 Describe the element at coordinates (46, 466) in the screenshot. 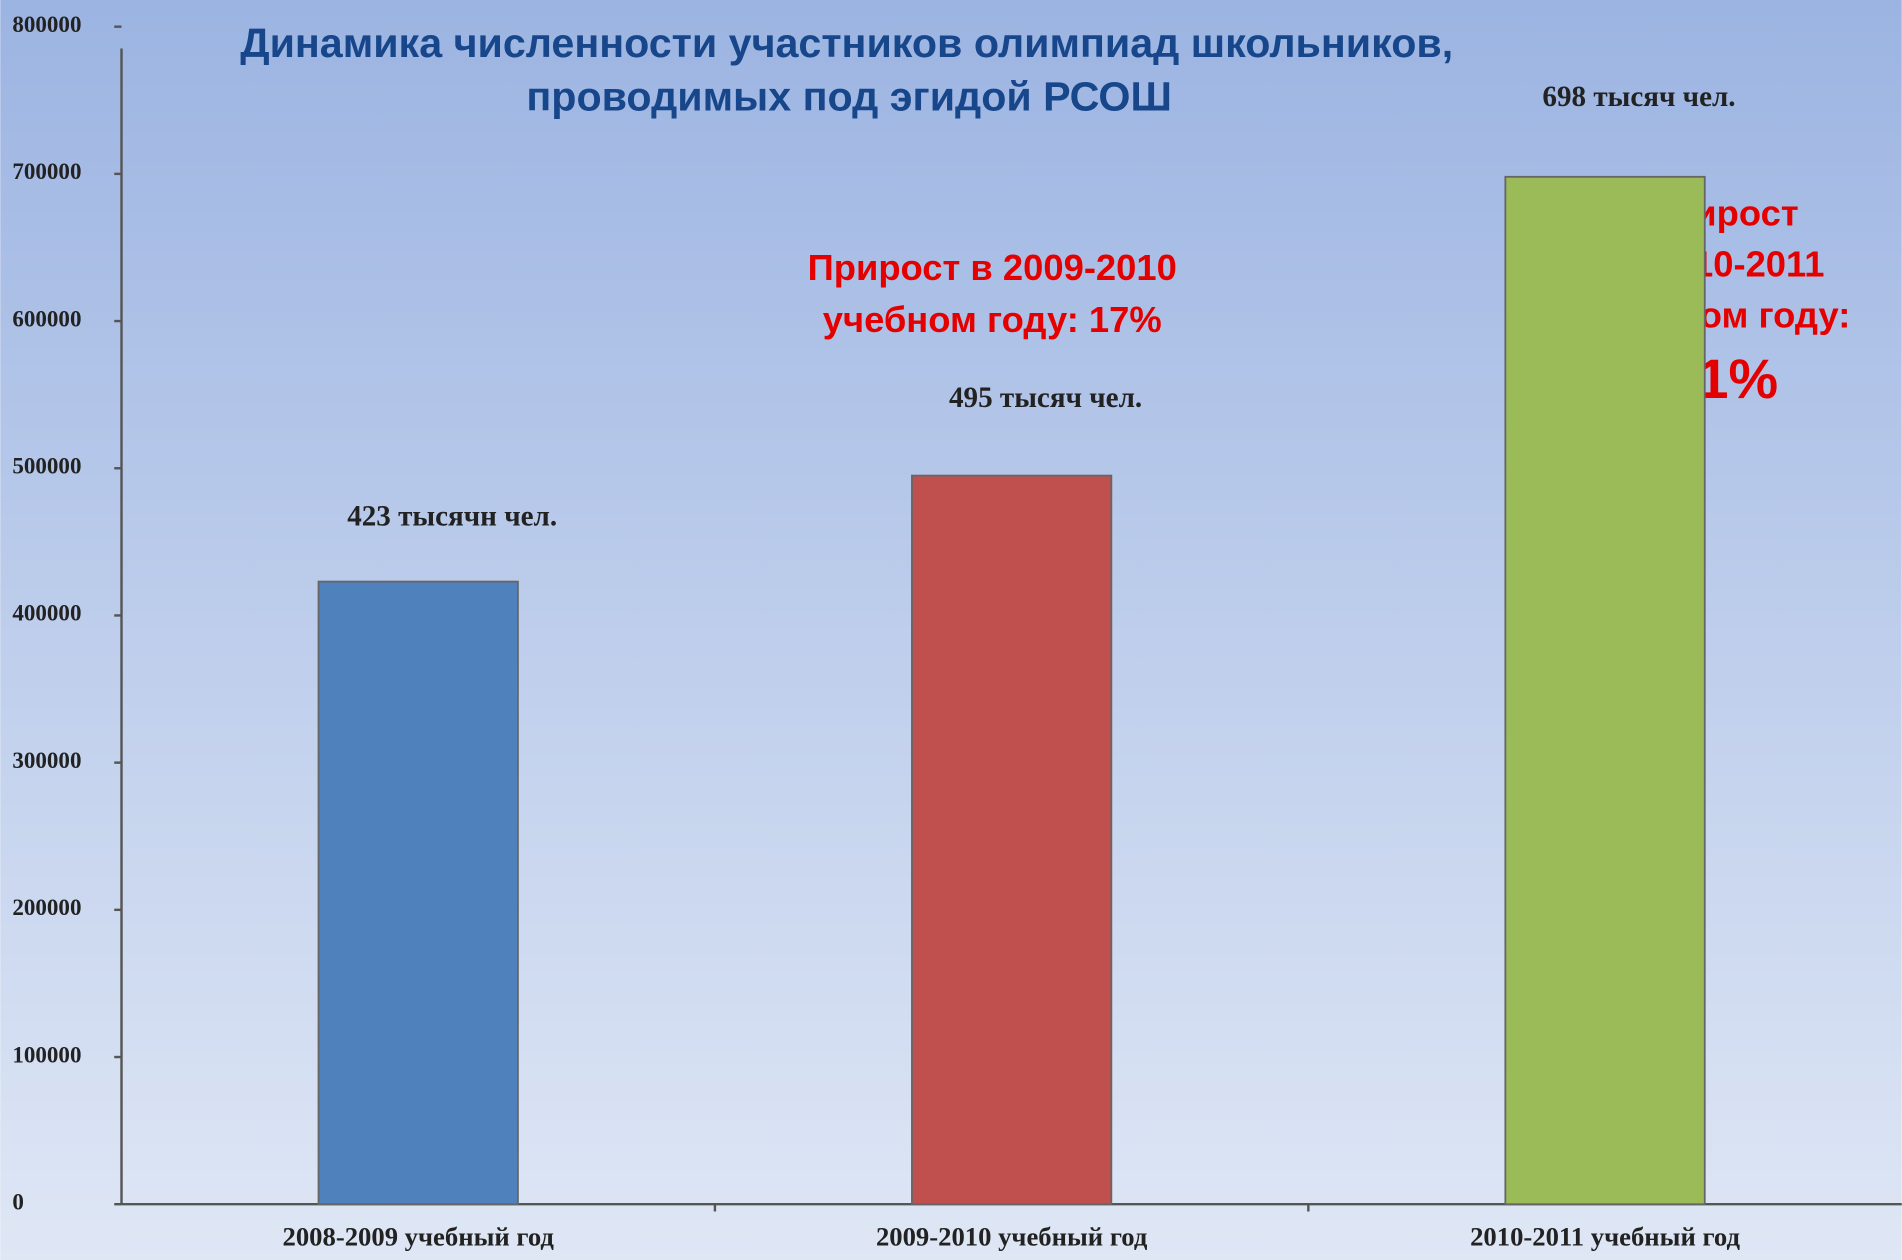

I see `y-tick-label: 500000` at that location.